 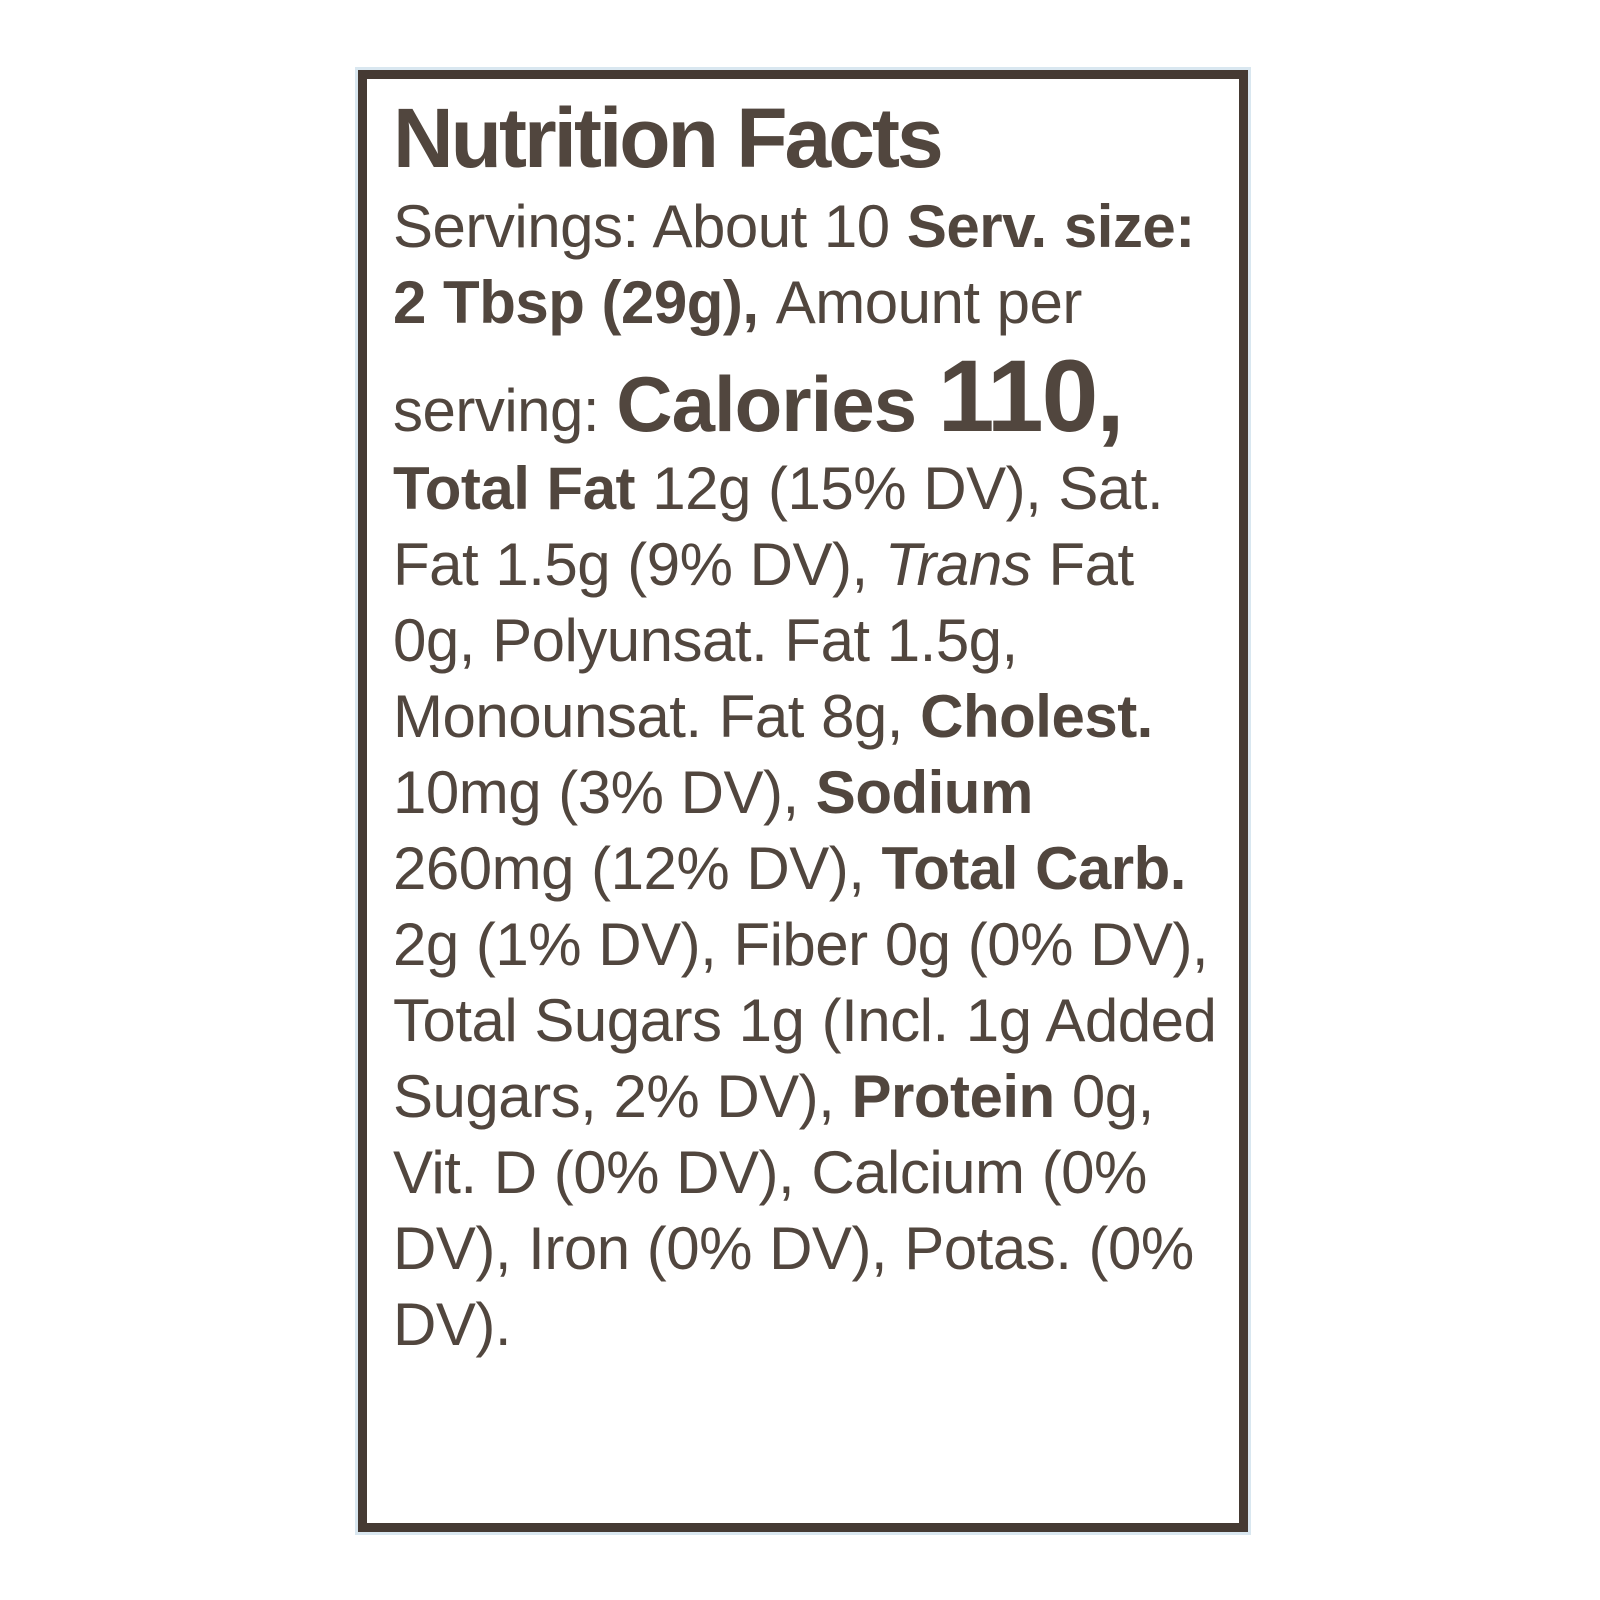 I want to click on sodium-value: 260mg (12% DV),, so click(x=637, y=869).